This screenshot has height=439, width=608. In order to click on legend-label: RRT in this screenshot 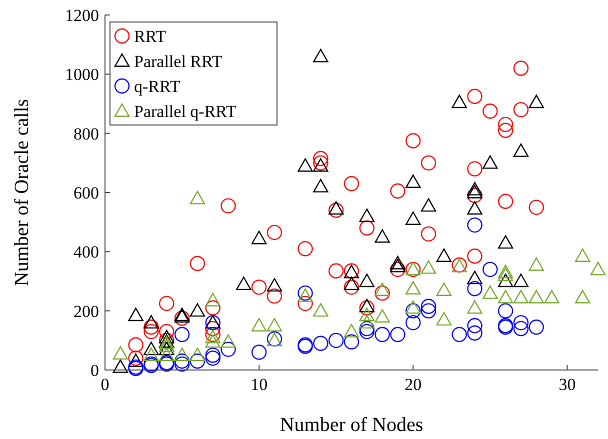, I will do `click(150, 36)`.